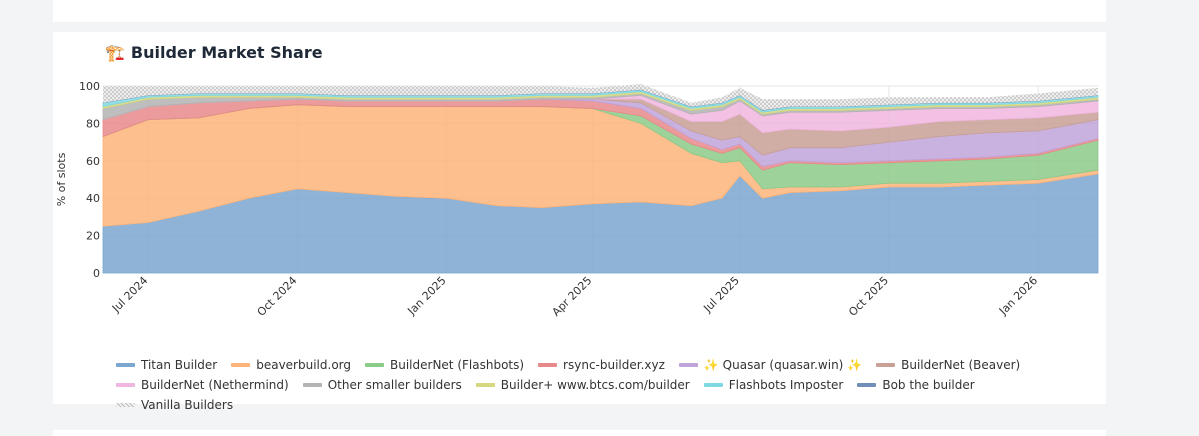 The image size is (1199, 436). I want to click on legend-item: rsync-builder.xyz, so click(601, 365).